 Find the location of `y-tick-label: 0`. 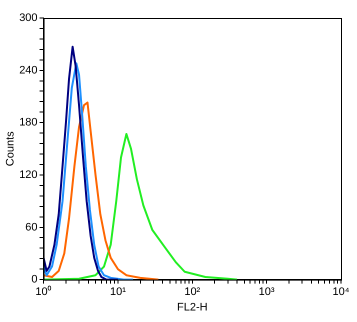

y-tick-label: 0 is located at coordinates (34, 280).